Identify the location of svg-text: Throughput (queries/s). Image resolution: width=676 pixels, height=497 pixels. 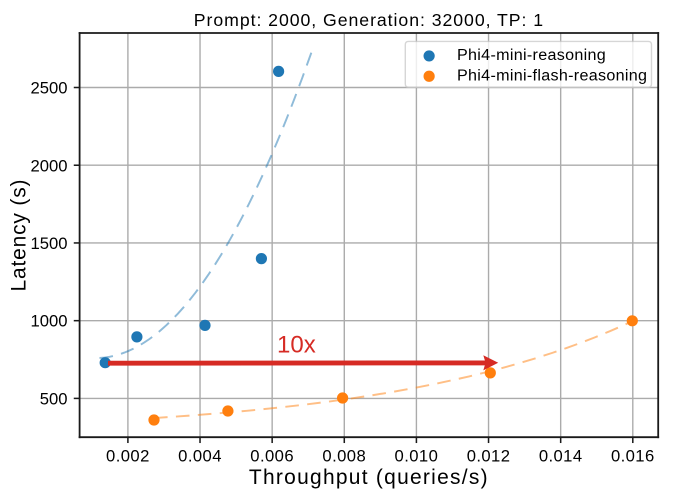
(369, 477).